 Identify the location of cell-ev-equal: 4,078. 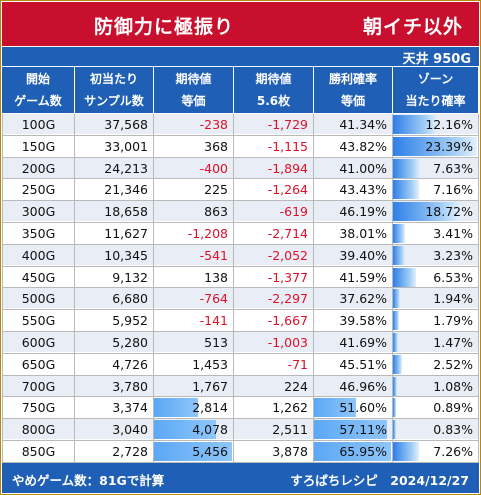
(194, 430).